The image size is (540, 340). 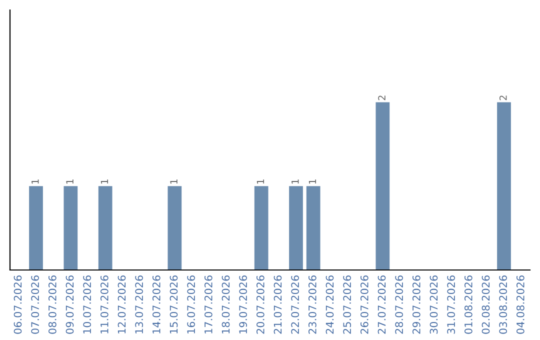 What do you see at coordinates (35, 305) in the screenshot?
I see `x-tick-label: 07.07.2026` at bounding box center [35, 305].